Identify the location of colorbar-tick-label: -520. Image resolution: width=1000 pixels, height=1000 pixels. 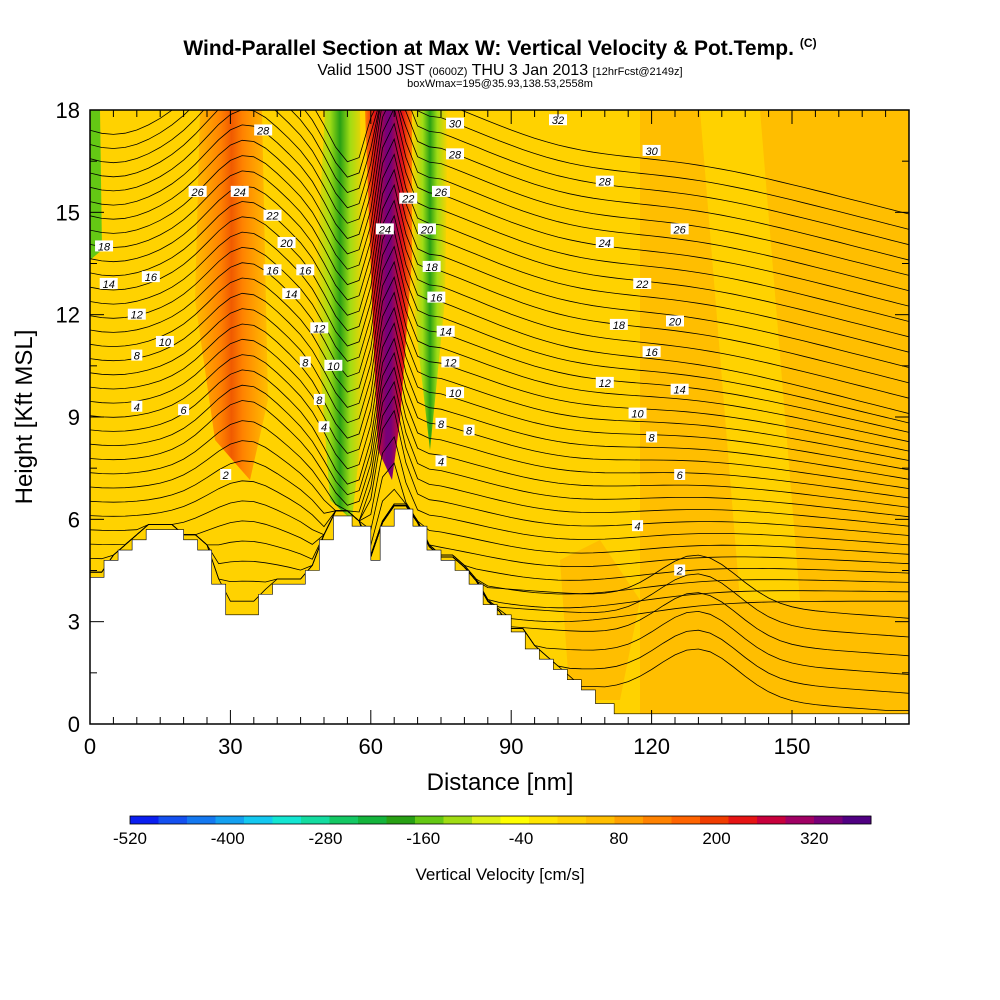
(130, 838).